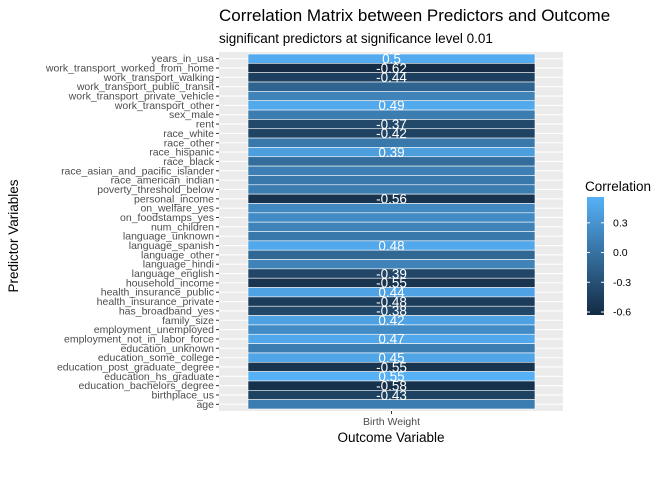  Describe the element at coordinates (181, 153) in the screenshot. I see `y-tick-label: race_hispanic` at that location.